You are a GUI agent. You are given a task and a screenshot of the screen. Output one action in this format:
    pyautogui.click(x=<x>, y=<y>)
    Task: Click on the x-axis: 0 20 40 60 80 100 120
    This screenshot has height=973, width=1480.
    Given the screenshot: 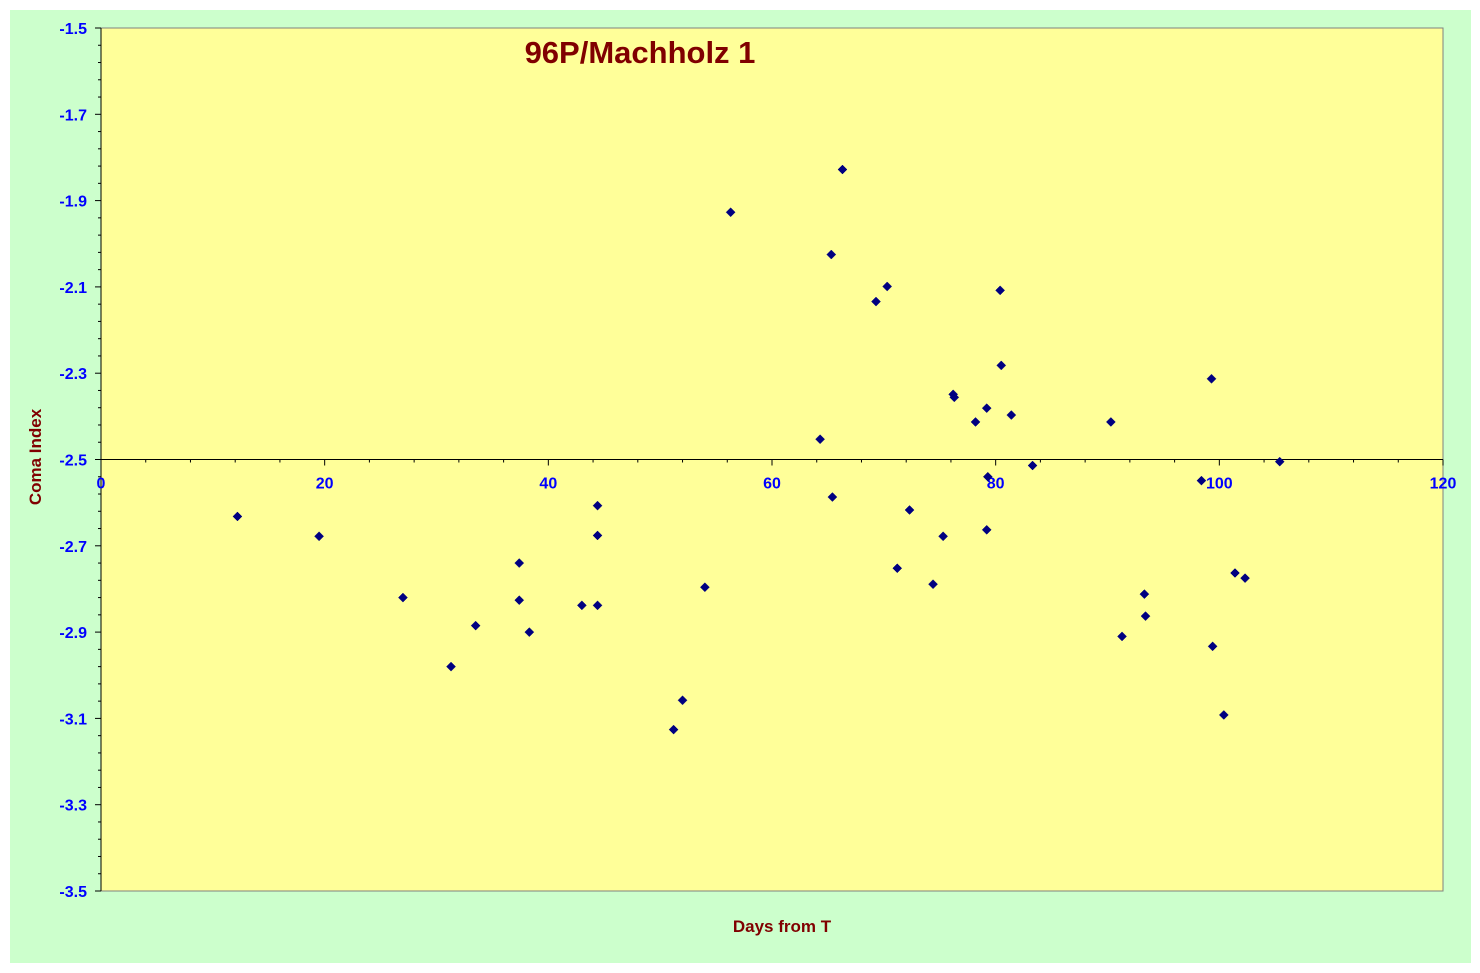 What is the action you would take?
    pyautogui.click(x=777, y=476)
    